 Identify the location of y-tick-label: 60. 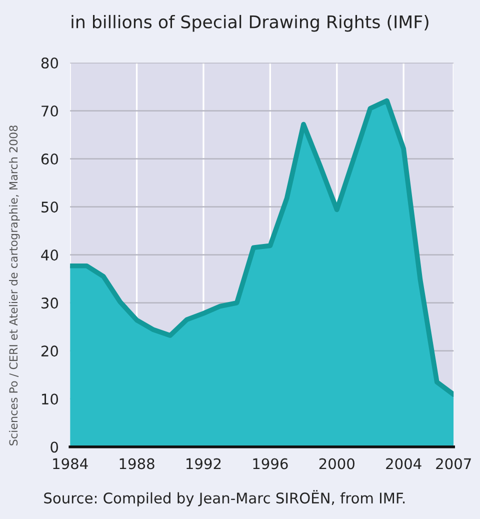
(49, 159).